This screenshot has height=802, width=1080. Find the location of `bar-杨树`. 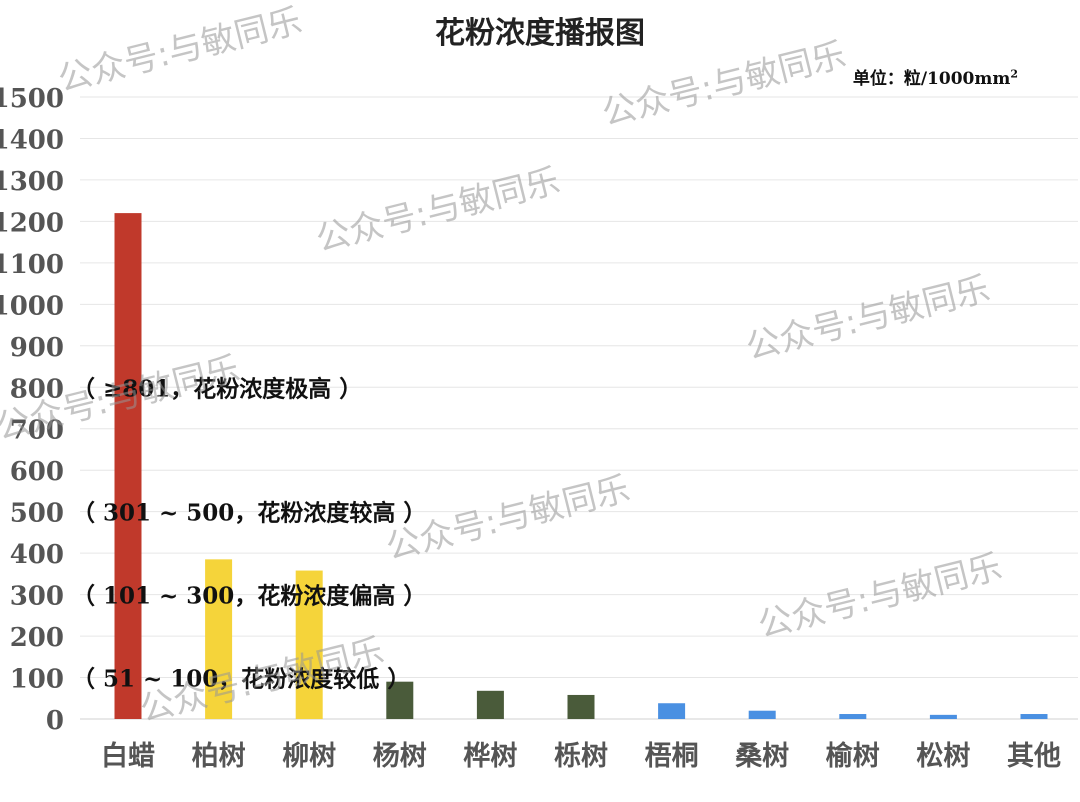

bar-杨树 is located at coordinates (400, 700).